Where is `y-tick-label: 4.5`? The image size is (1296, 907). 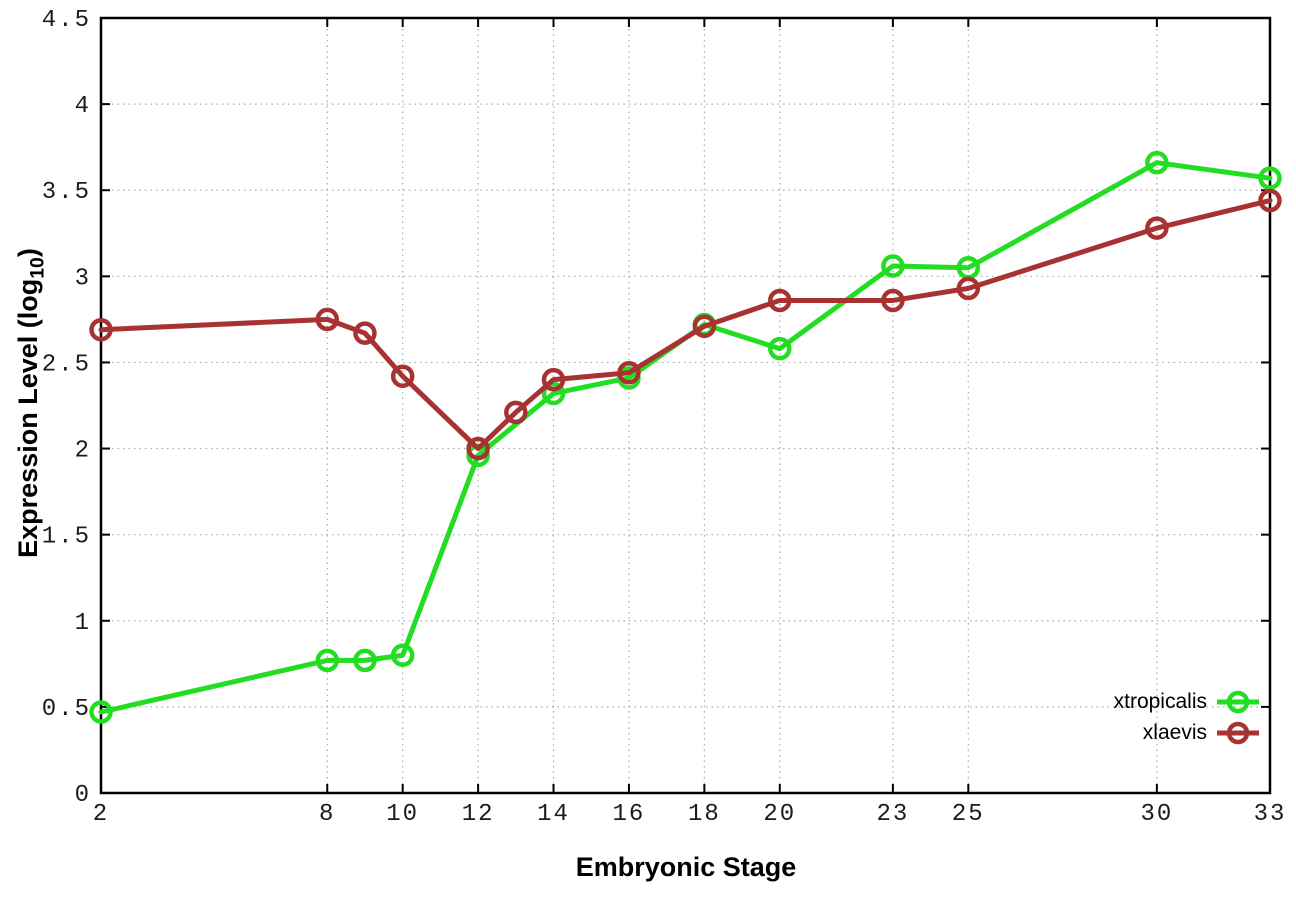
y-tick-label: 4.5 is located at coordinates (66, 20).